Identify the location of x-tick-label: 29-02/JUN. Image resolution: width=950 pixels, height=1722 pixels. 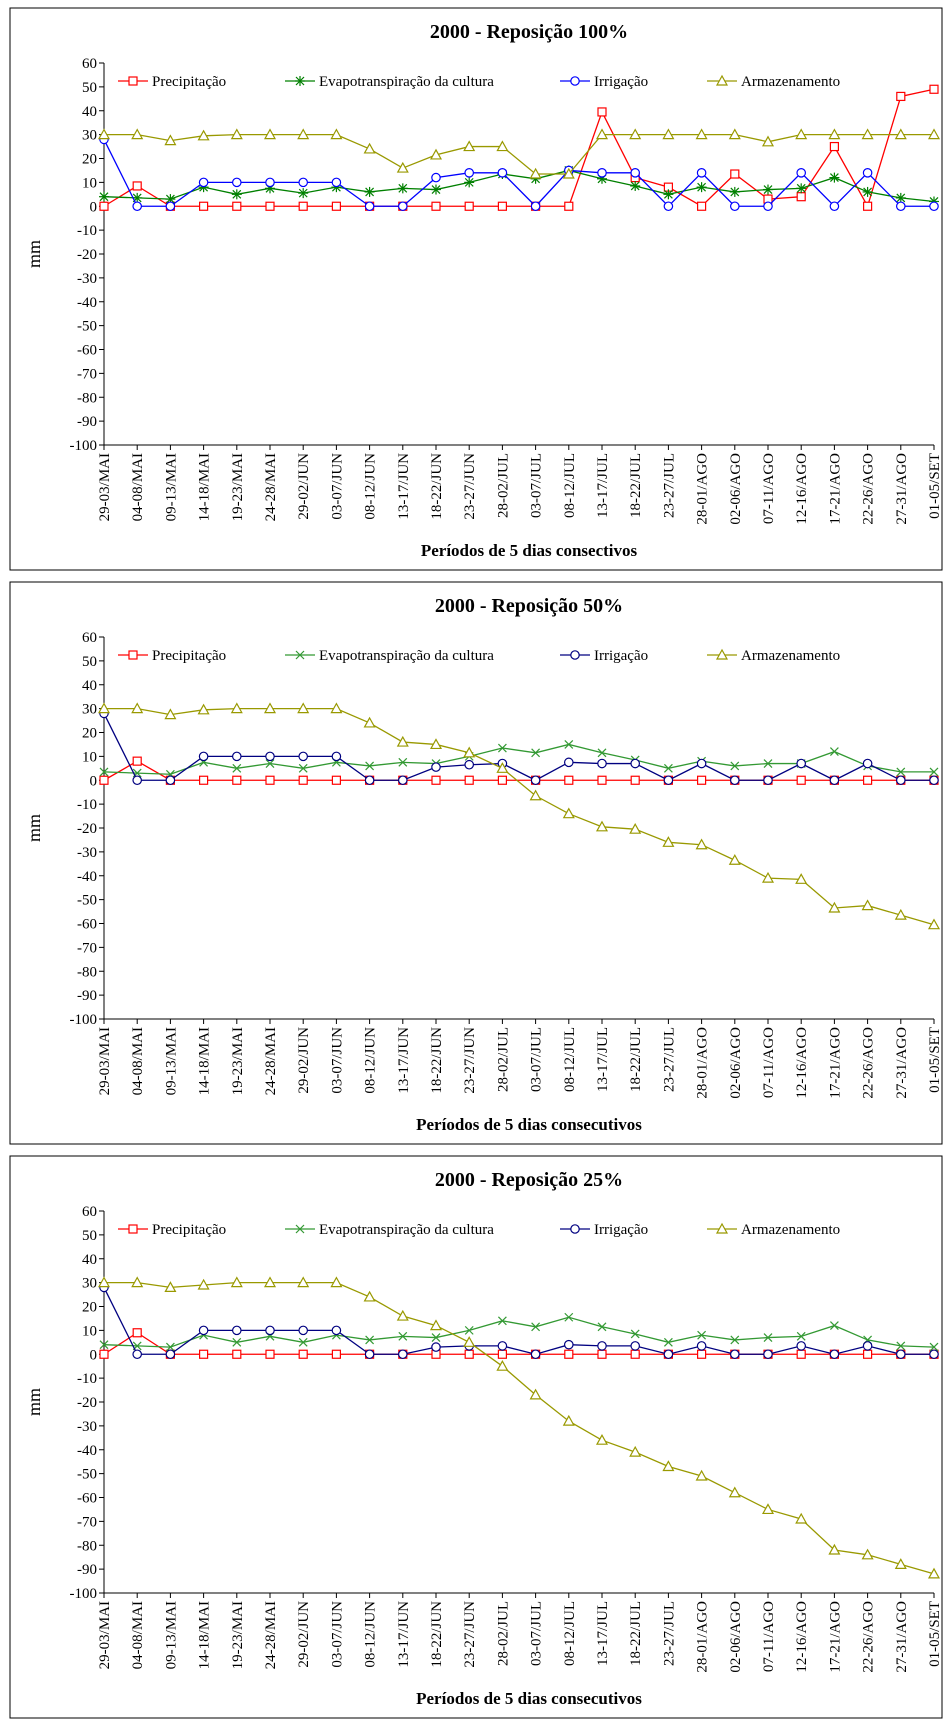
(304, 486).